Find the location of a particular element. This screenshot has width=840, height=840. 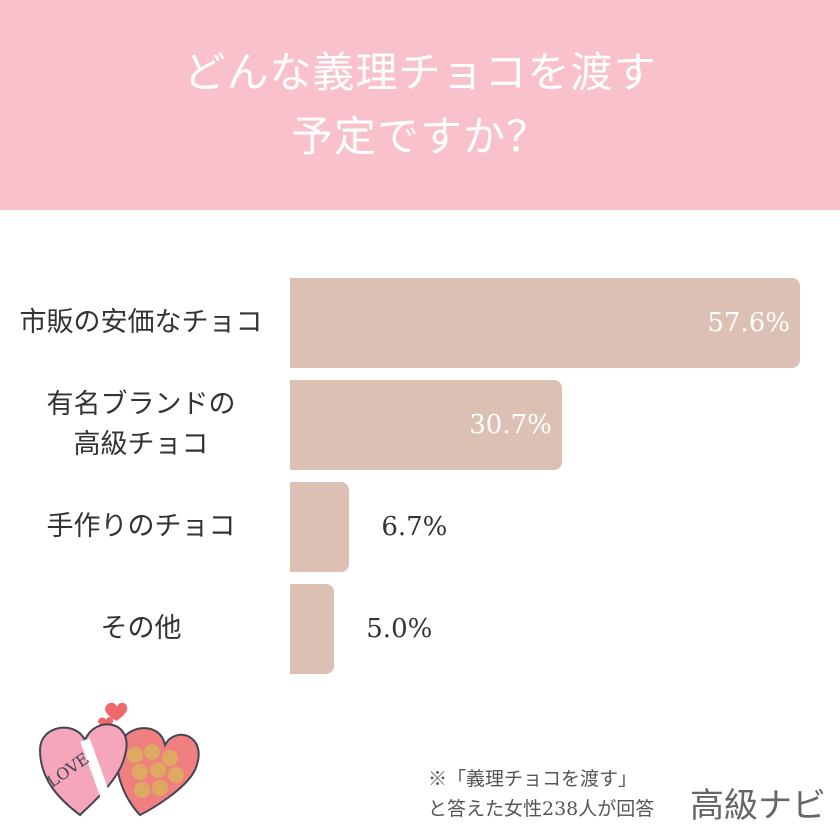

category-label: 有名ブランドの 高級チョコ is located at coordinates (141, 425).